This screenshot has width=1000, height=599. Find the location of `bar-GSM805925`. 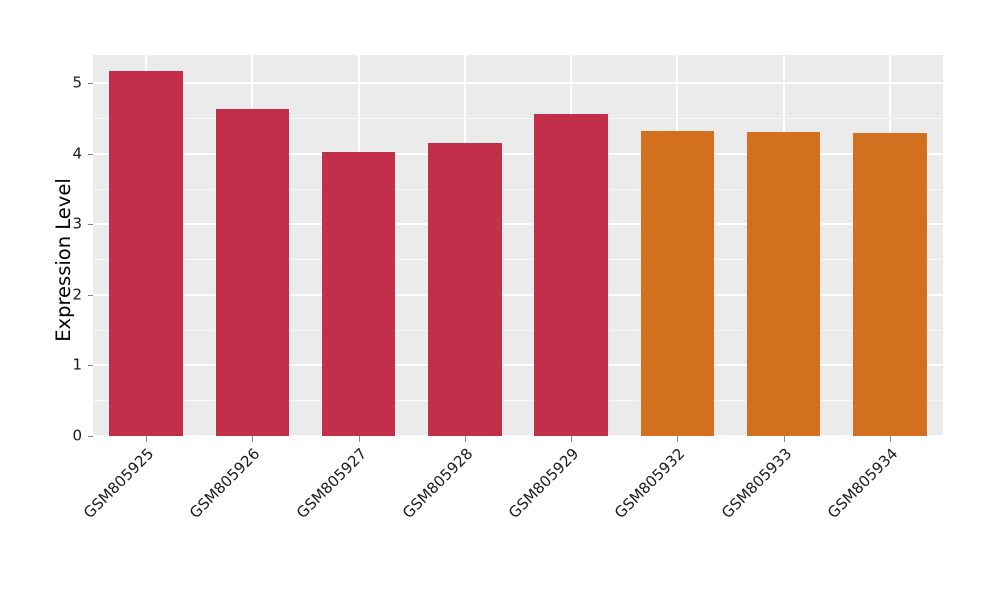

bar-GSM805925 is located at coordinates (146, 253).